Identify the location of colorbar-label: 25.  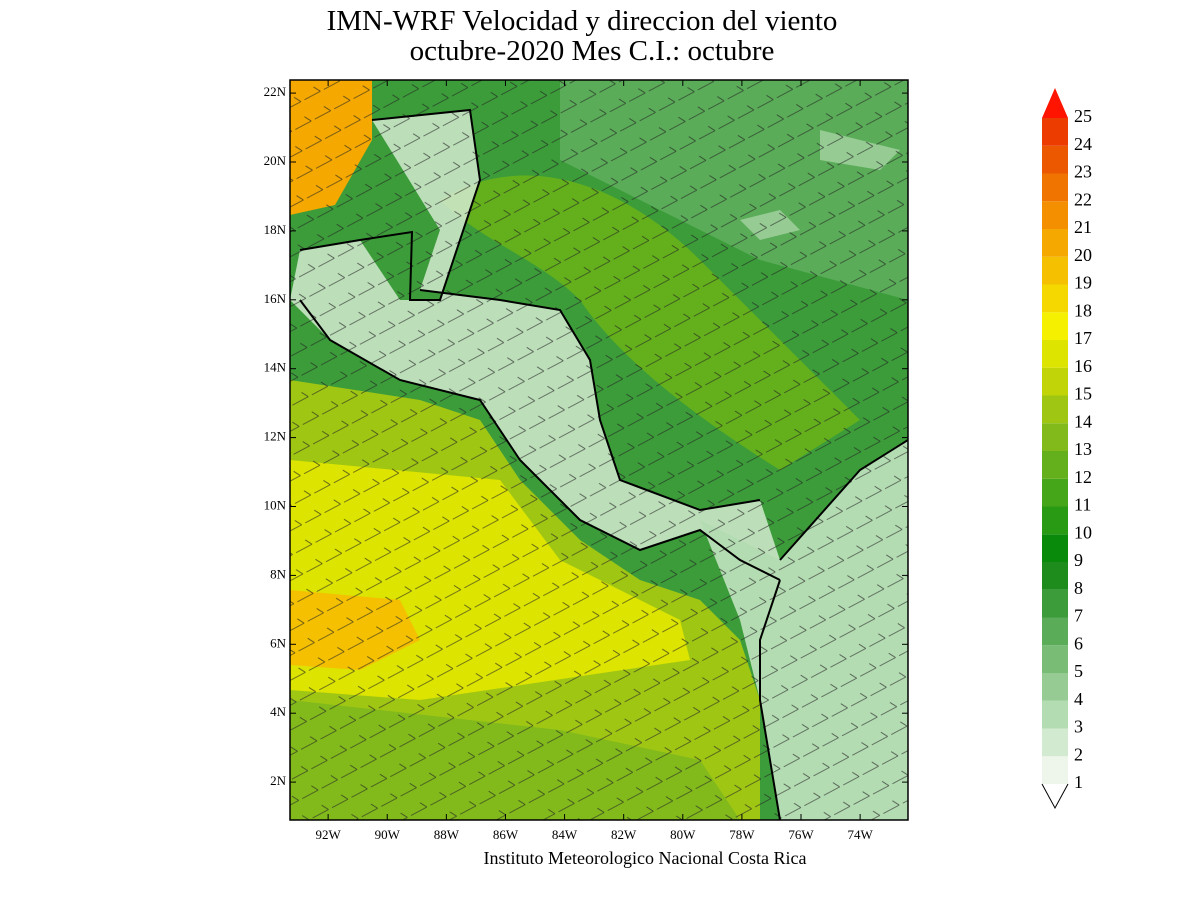
(1083, 116).